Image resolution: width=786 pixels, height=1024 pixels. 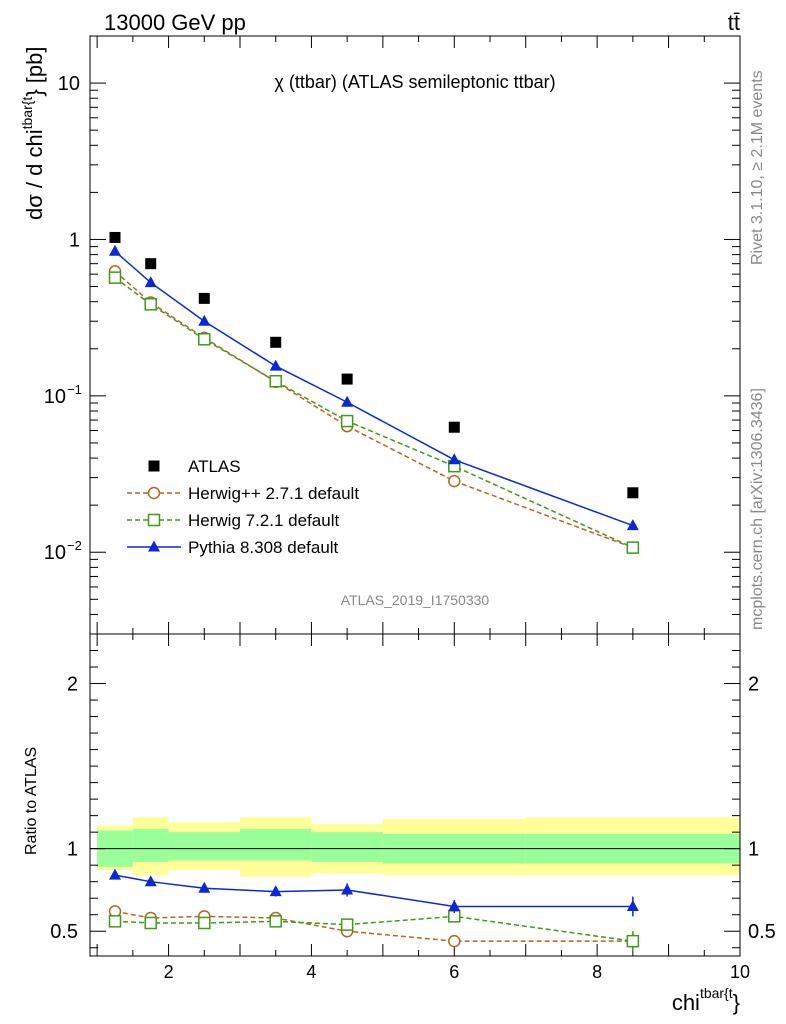 What do you see at coordinates (757, 167) in the screenshot?
I see `rivet-version-label: Rivet 3.1.10, ≥ 2.1M events` at bounding box center [757, 167].